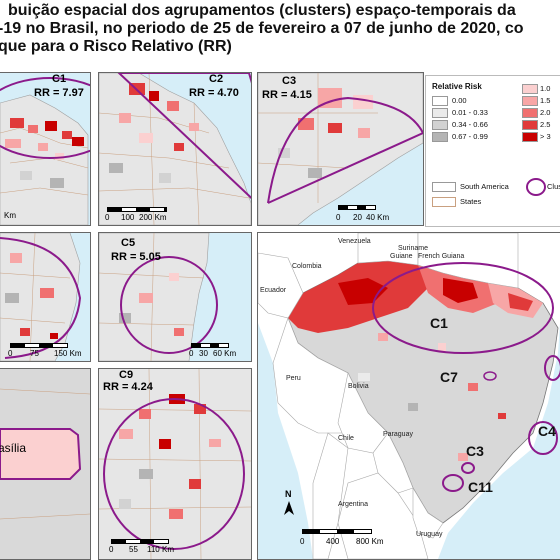  What do you see at coordinates (470, 136) in the screenshot?
I see `legend-class-4: 0.67 - 0.99` at bounding box center [470, 136].